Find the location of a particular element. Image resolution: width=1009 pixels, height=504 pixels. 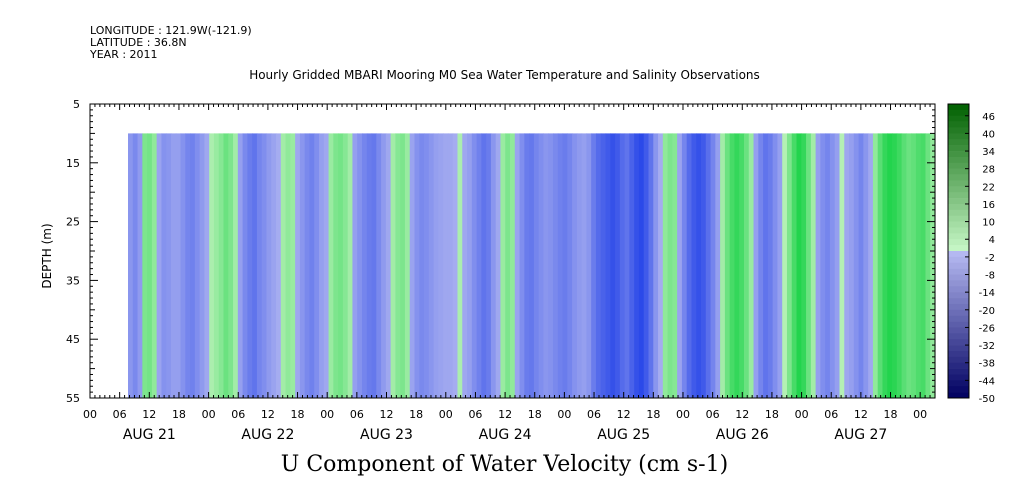

colorbar-label: -32 is located at coordinates (987, 346).